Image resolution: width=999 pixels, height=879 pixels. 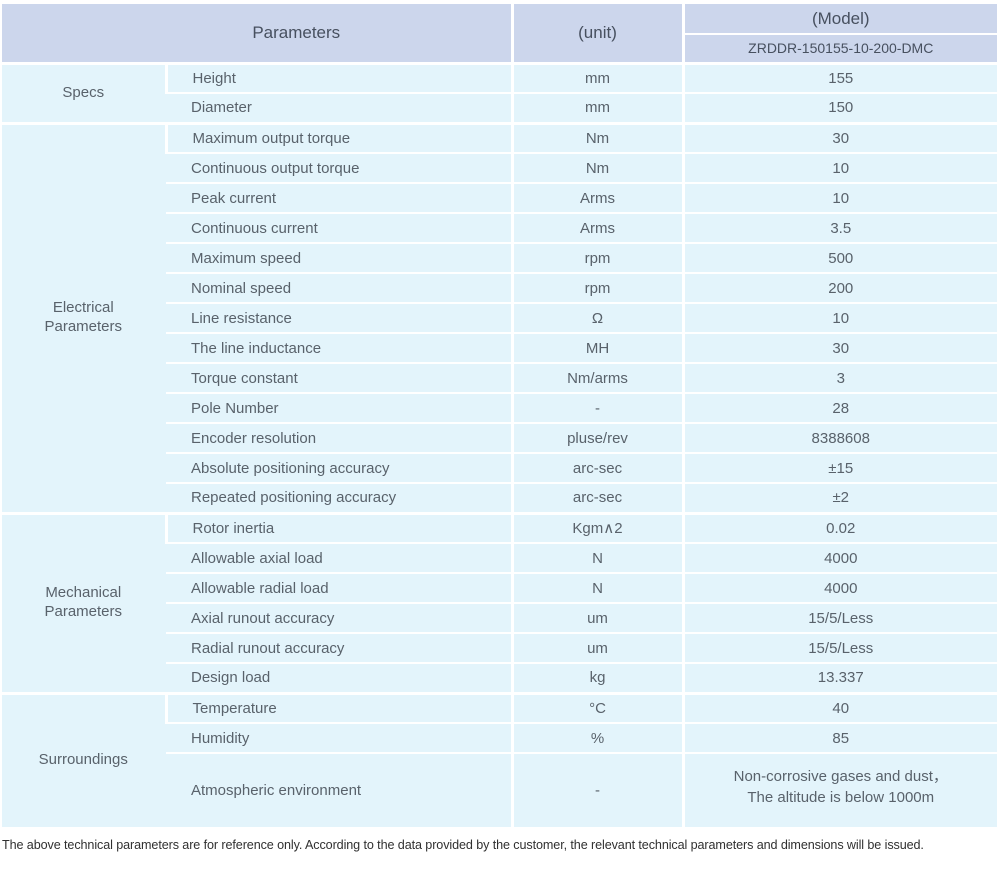 I want to click on value-cell: 150, so click(x=839, y=107).